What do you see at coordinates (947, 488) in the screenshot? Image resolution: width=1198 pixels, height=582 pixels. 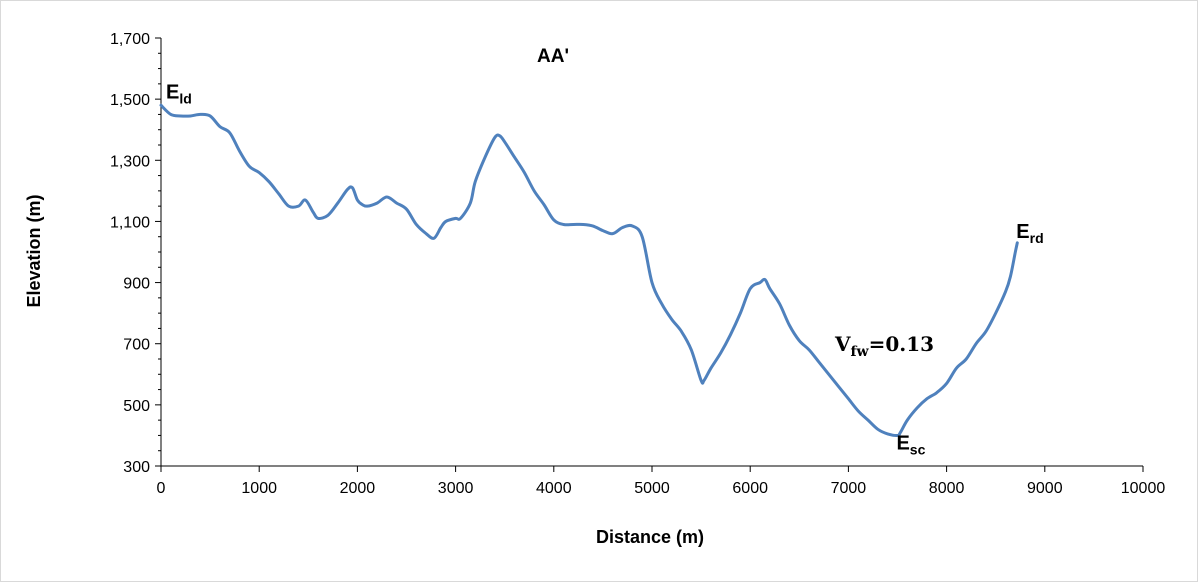 I see `x-tick-label: 8000` at bounding box center [947, 488].